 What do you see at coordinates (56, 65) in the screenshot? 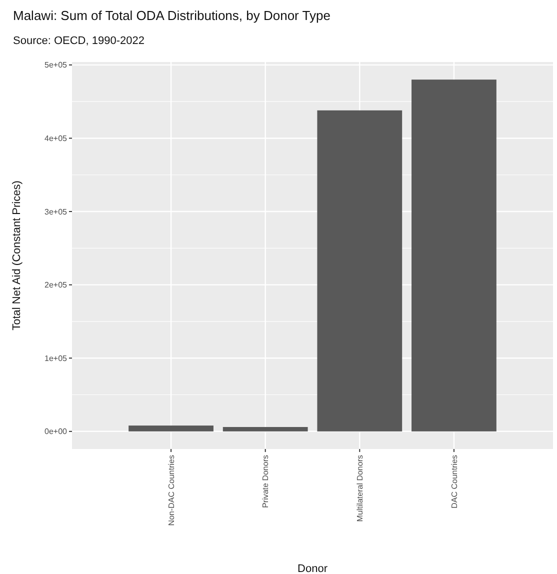
I see `y-tick-label: 5e+05` at bounding box center [56, 65].